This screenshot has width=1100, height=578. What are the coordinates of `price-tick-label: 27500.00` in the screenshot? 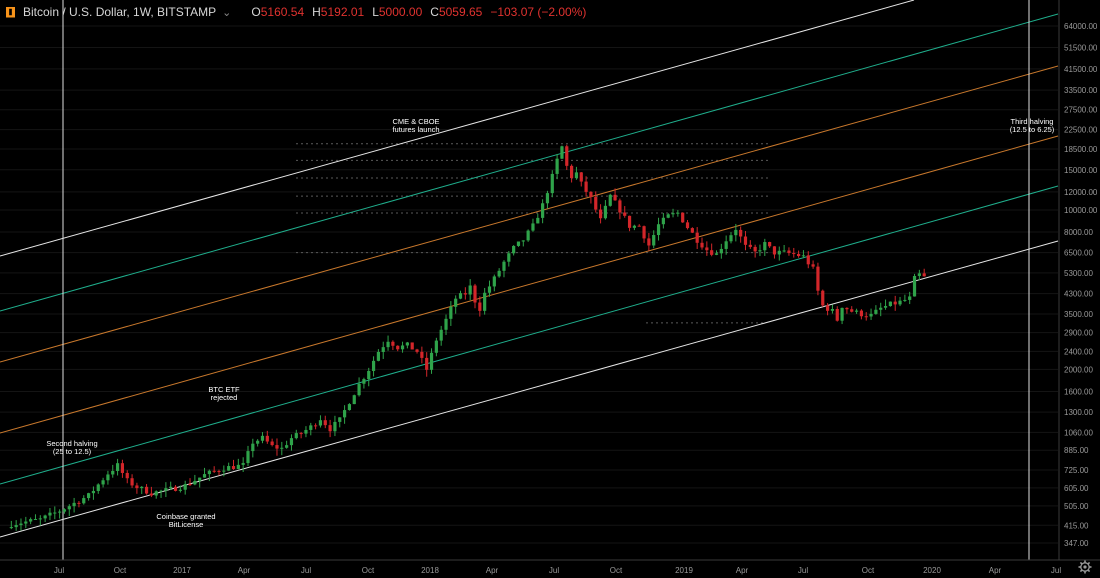 It's located at (1081, 110).